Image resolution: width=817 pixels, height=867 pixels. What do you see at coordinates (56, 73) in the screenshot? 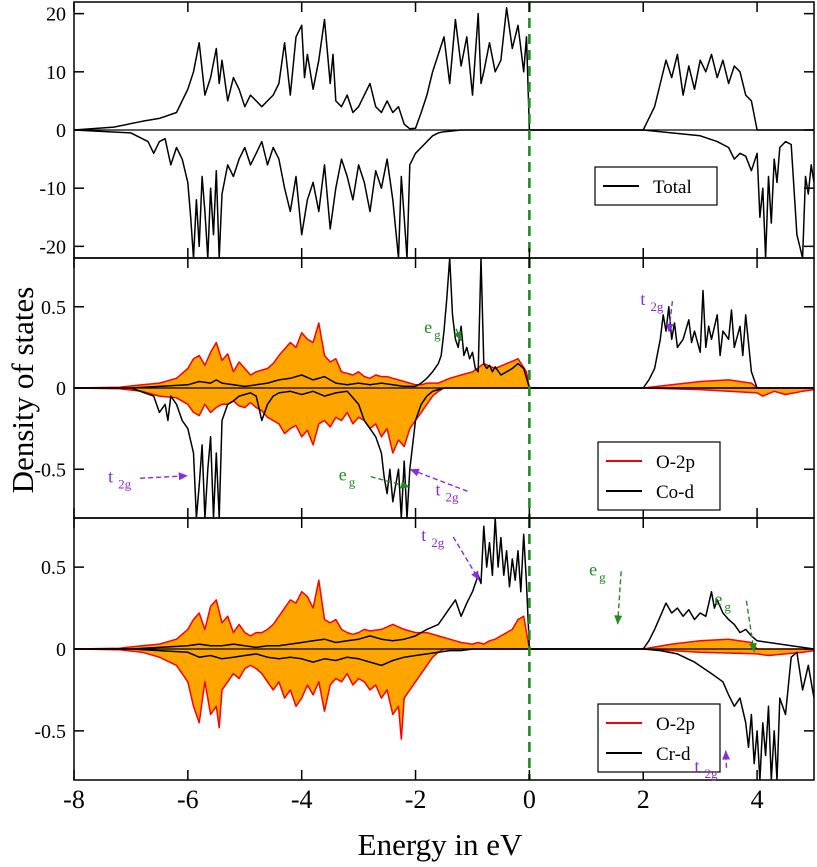
I see `y-tick-label: 10` at bounding box center [56, 73].